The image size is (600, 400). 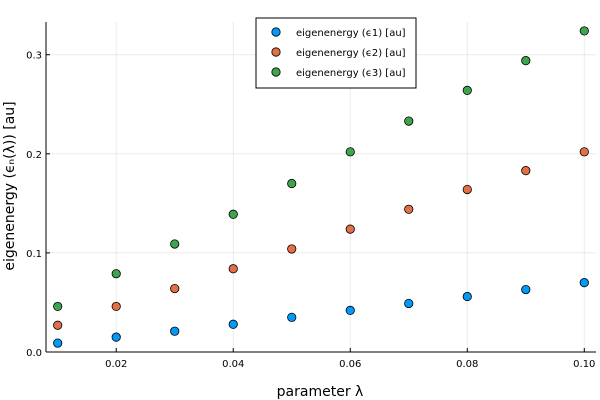 What do you see at coordinates (320, 392) in the screenshot?
I see `x-axis-label: parameter λ` at bounding box center [320, 392].